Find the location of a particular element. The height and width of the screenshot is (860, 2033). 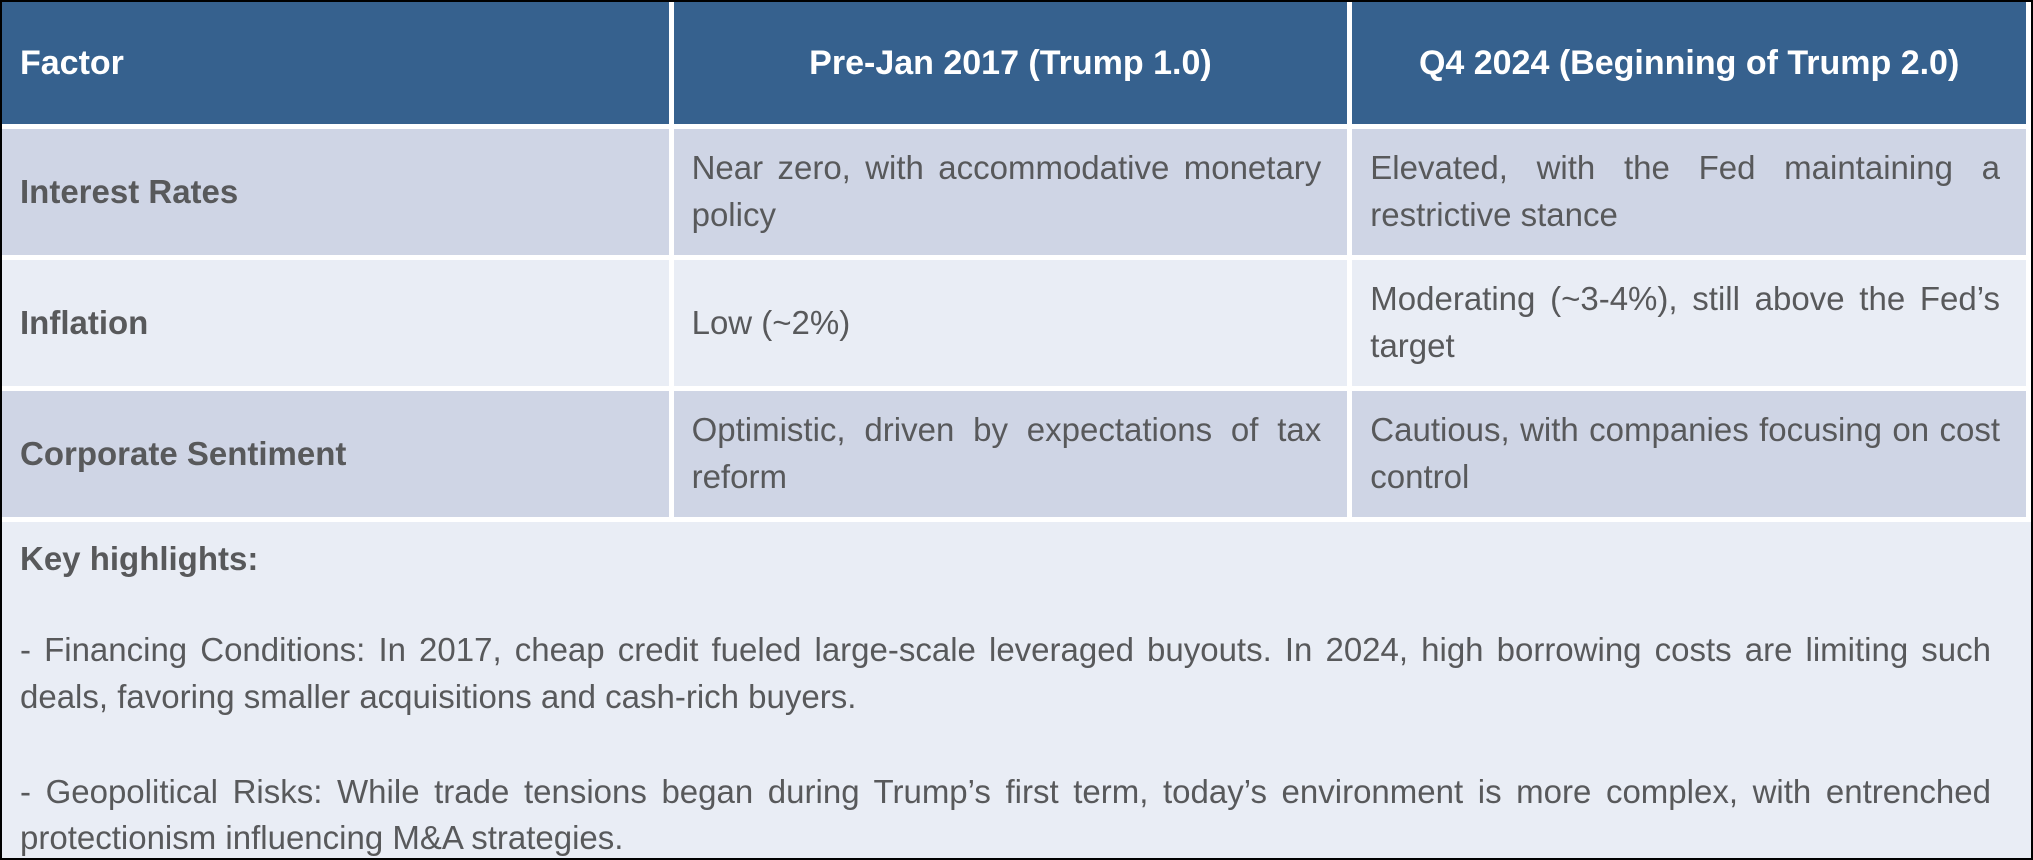

factor-cell: Corporate Sentiment is located at coordinates (338, 456).